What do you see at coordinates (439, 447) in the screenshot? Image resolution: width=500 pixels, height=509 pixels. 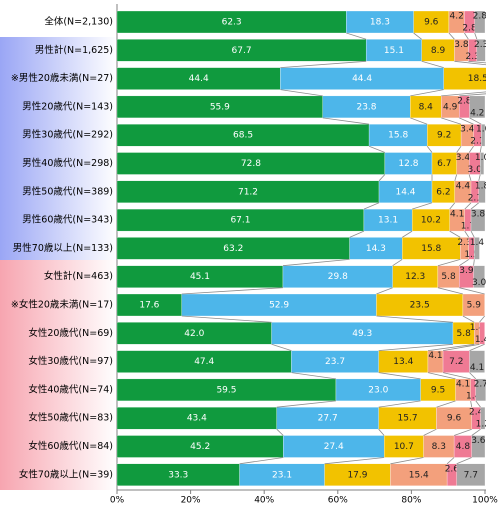 I see `value-label: 8.3` at bounding box center [439, 447].